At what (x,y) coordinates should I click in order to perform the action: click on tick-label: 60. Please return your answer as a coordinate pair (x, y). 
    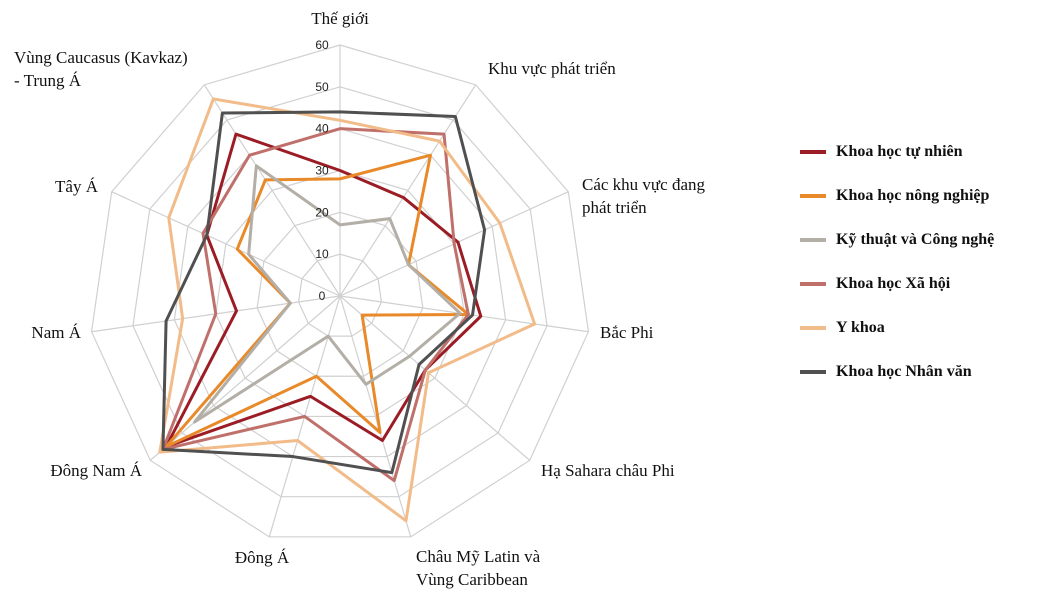
    Looking at the image, I should click on (322, 45).